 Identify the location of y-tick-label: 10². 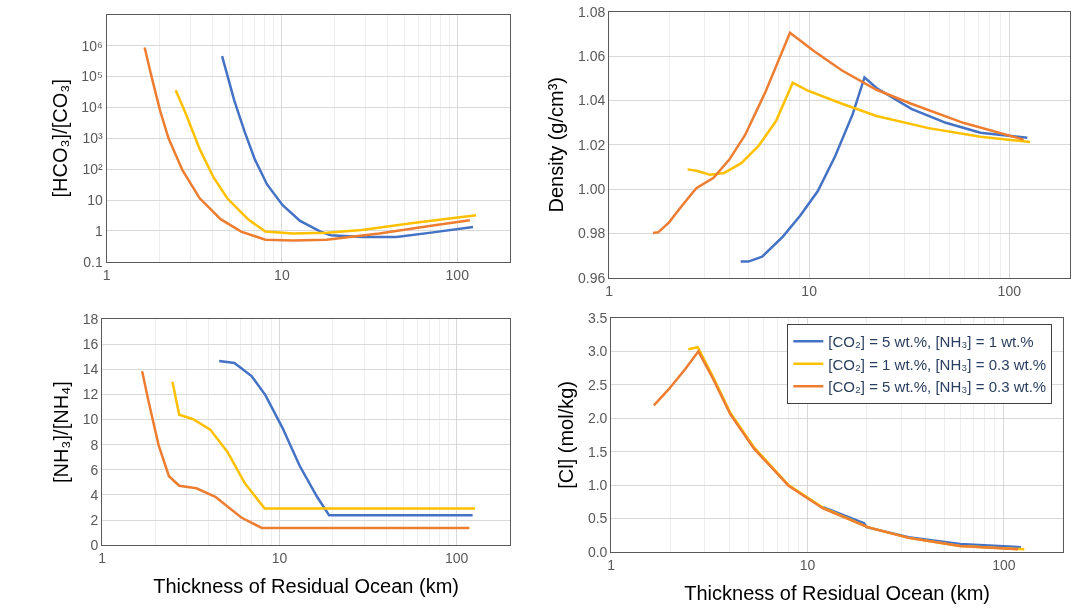
(93, 169).